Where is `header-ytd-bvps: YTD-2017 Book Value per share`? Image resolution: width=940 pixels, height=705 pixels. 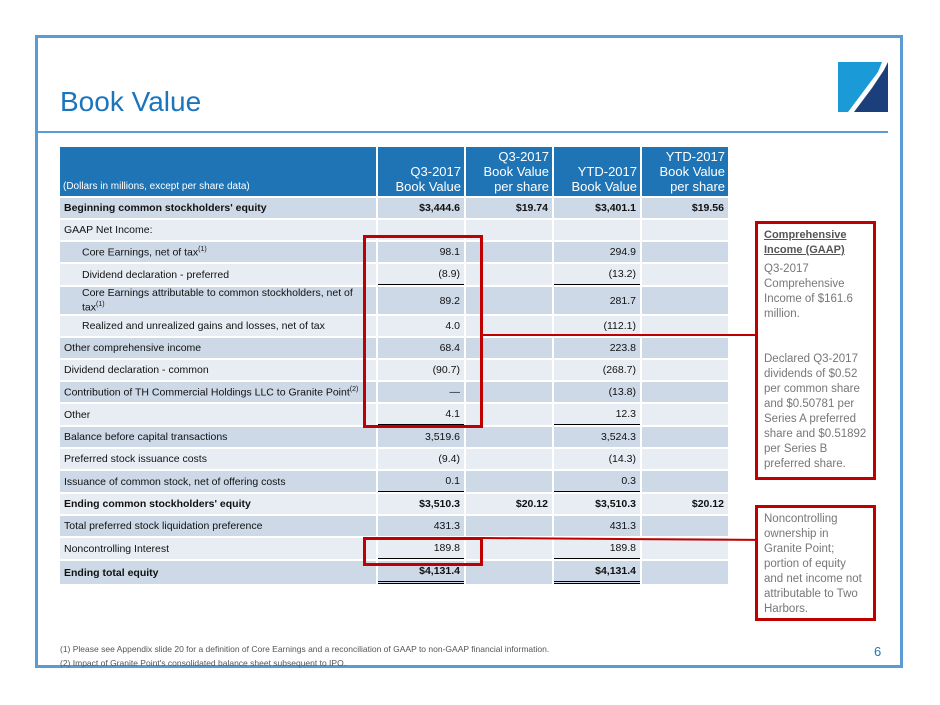
header-ytd-bvps: YTD-2017 Book Value per share is located at coordinates (685, 171).